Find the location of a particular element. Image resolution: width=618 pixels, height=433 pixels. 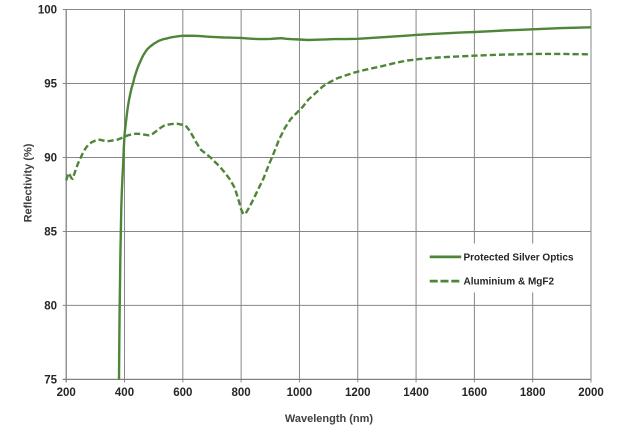

svg-text: 100 is located at coordinates (47, 11).